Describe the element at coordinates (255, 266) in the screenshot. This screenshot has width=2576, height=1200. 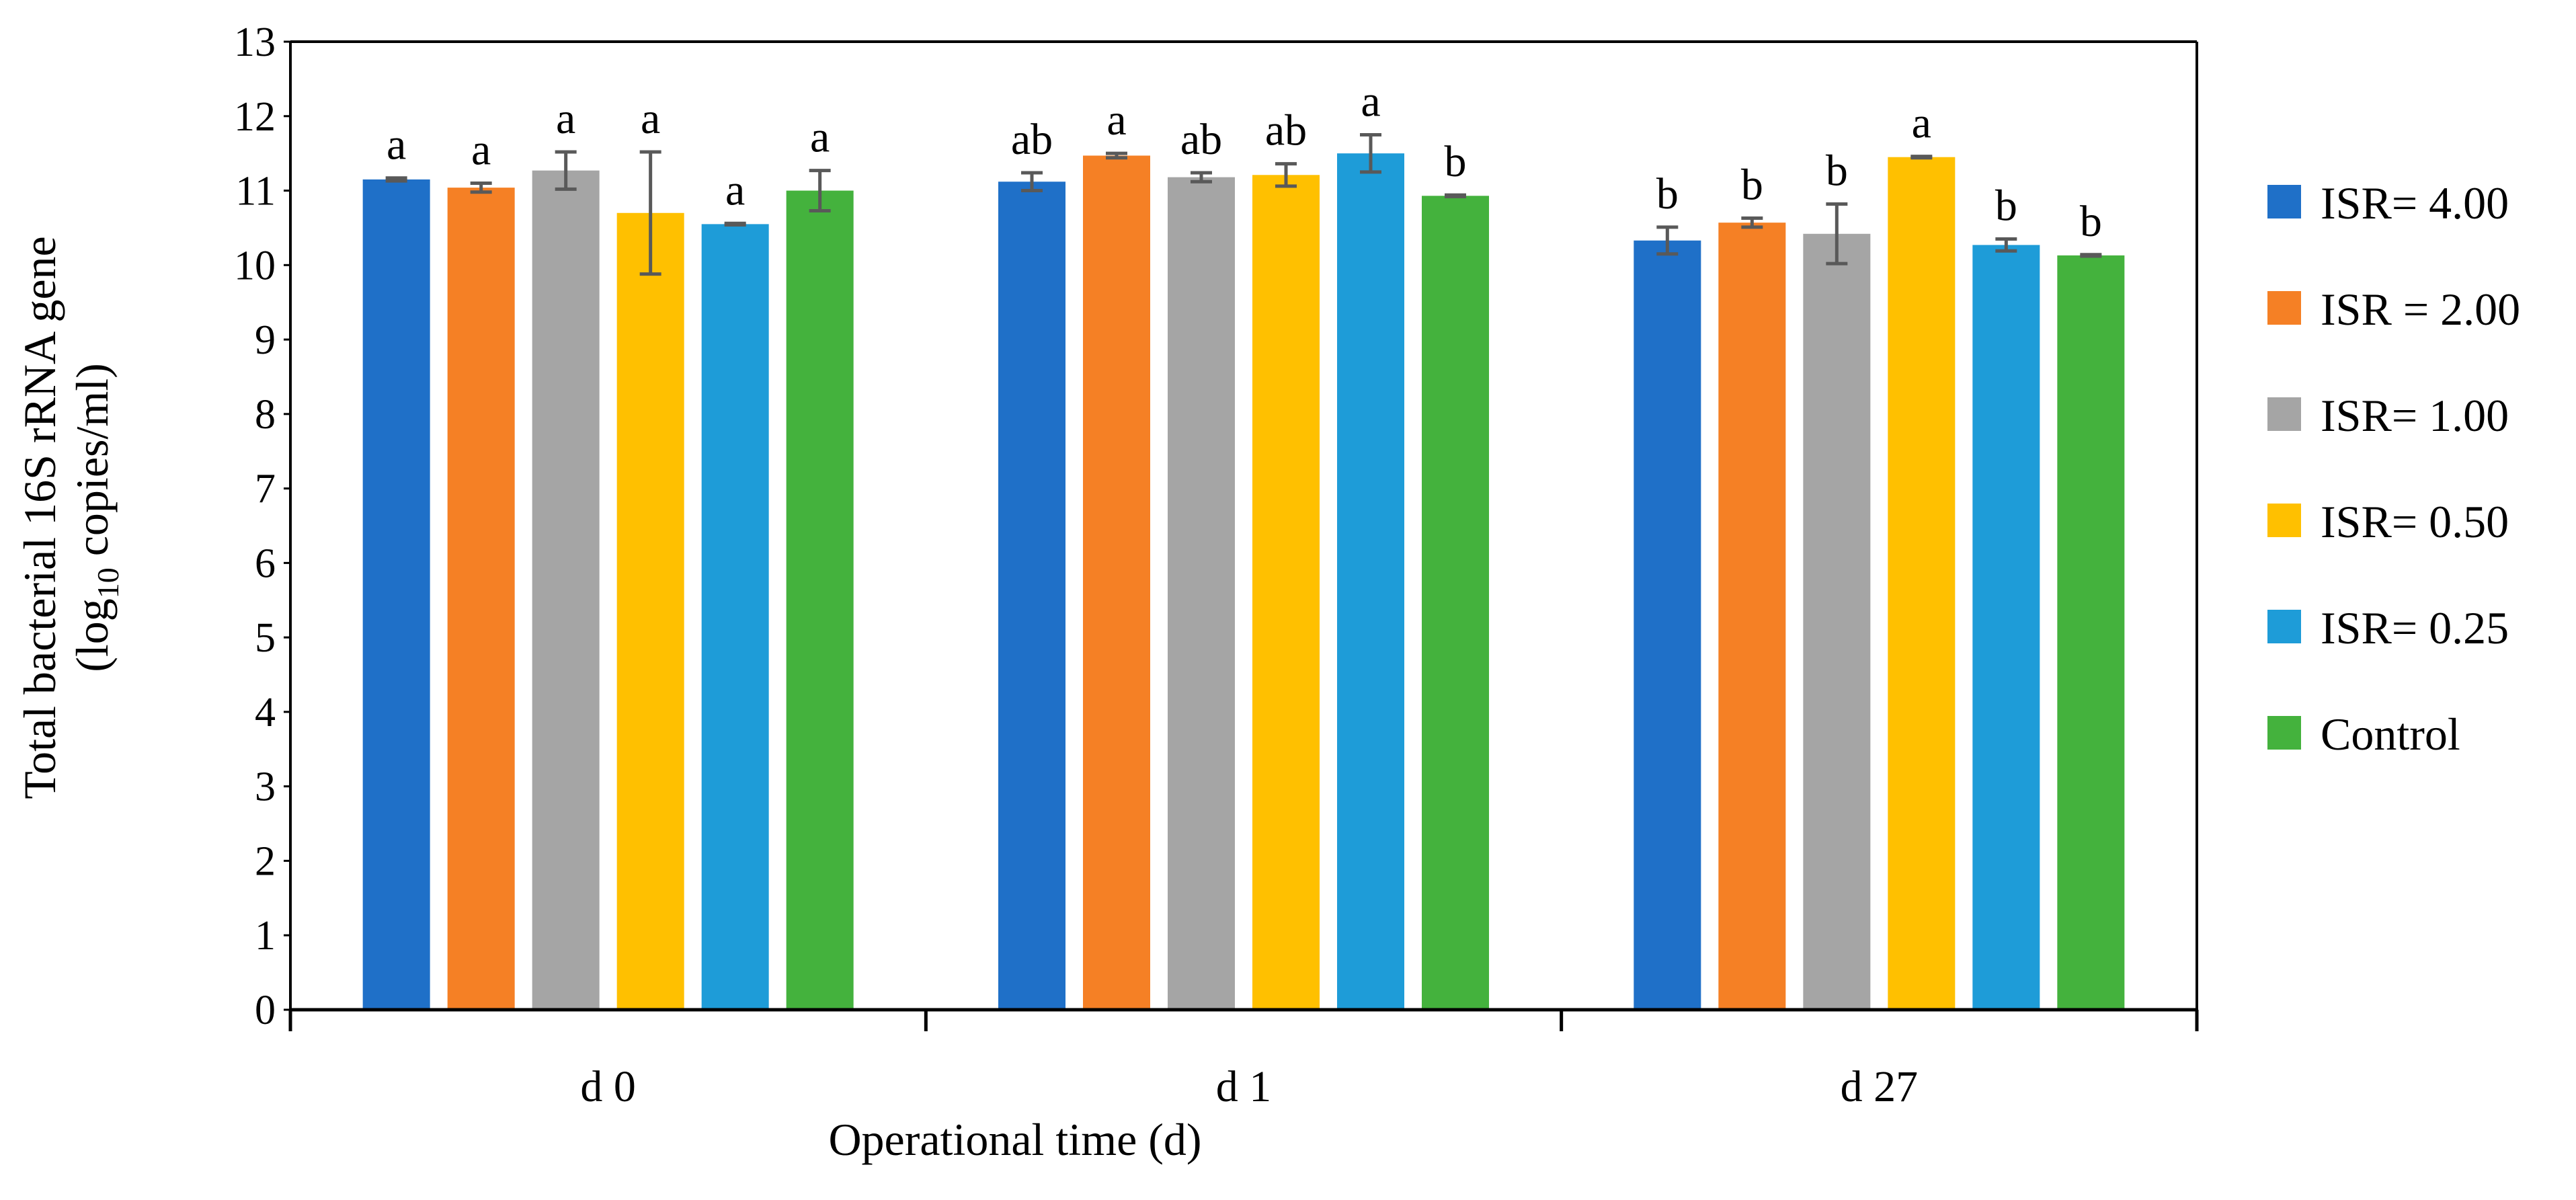
I see `y-tick-label: 10` at that location.